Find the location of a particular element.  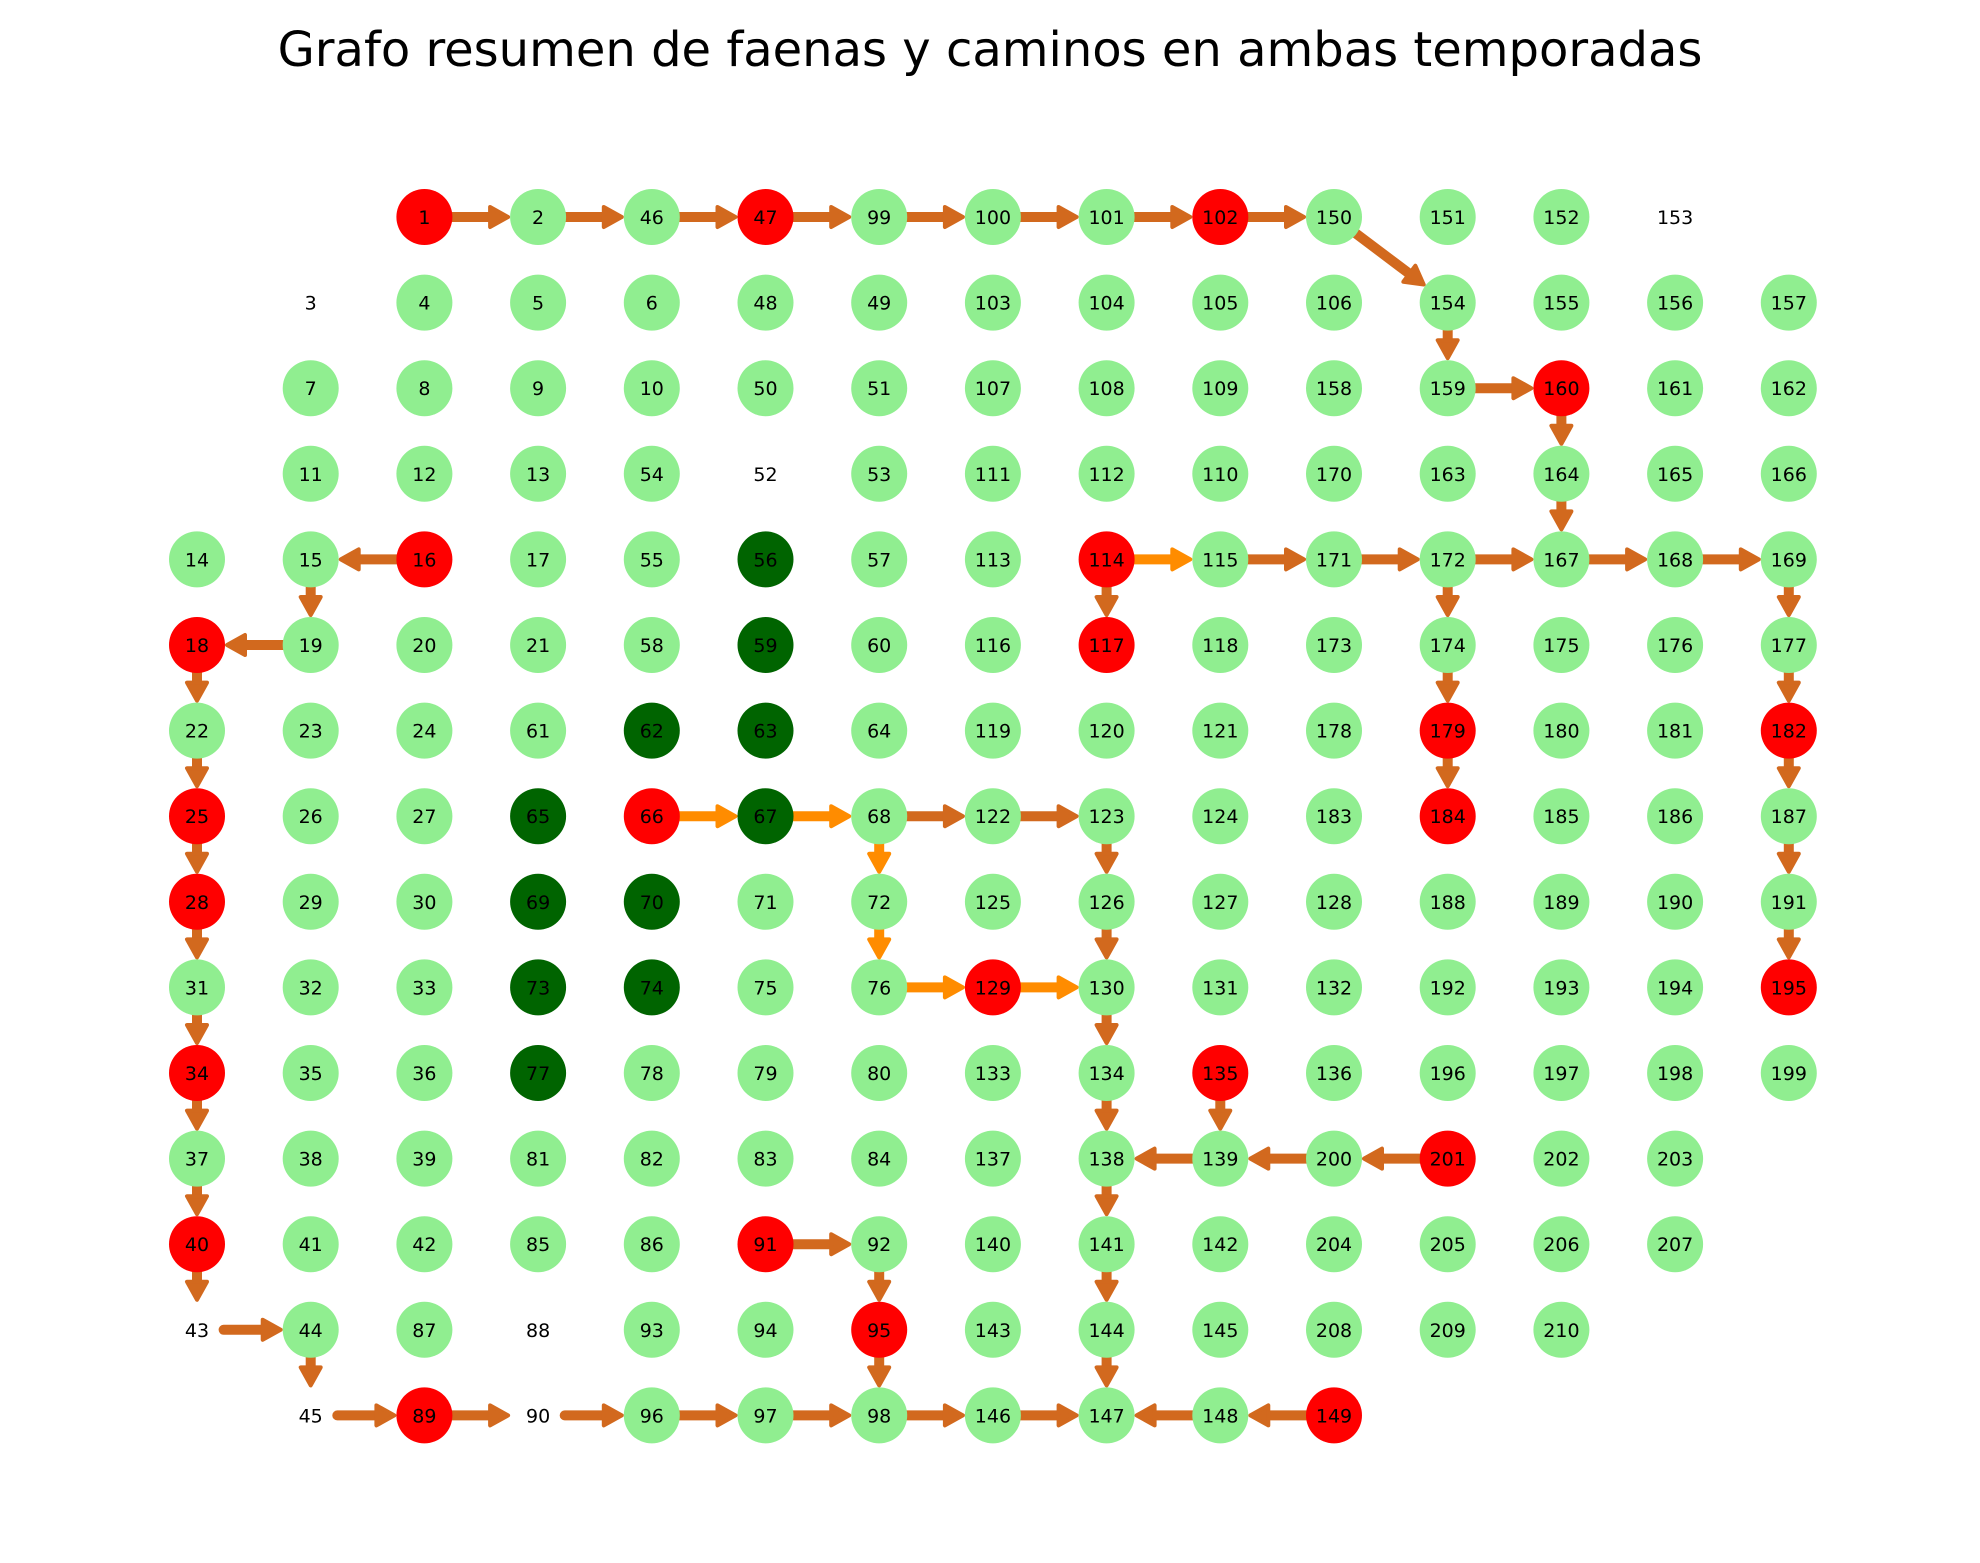

node-193: 193 is located at coordinates (1561, 987).